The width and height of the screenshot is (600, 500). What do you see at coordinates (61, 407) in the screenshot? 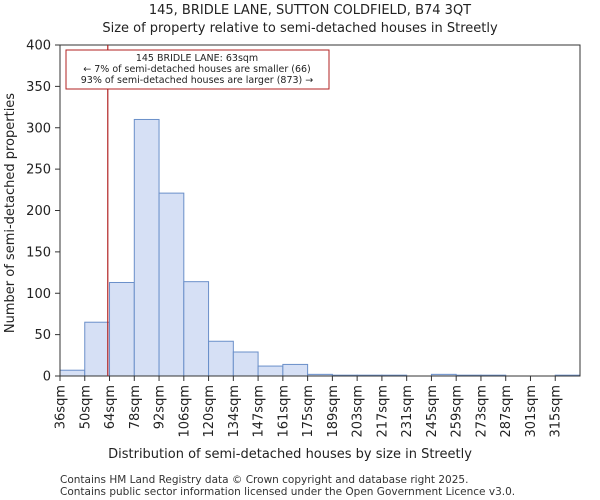
I see `x-tick-label: 36sqm` at bounding box center [61, 407].